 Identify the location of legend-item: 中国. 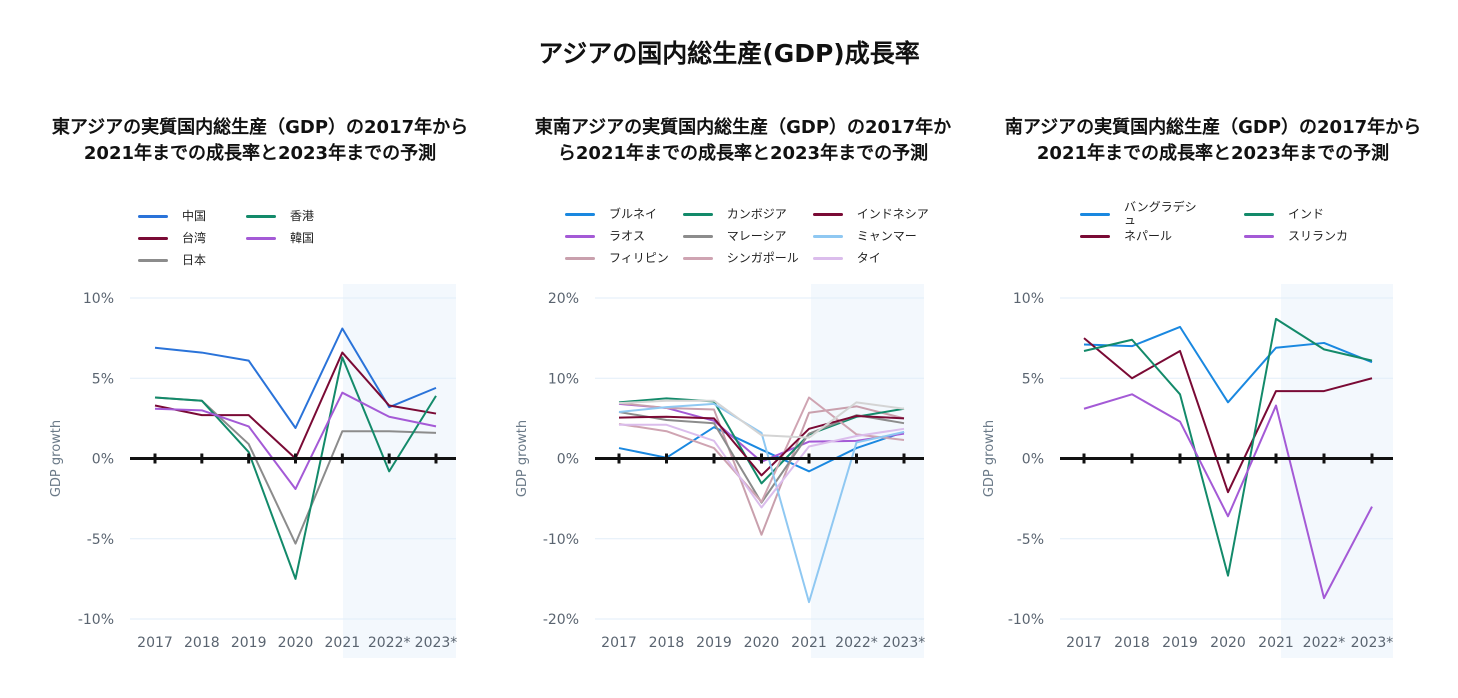
(172, 216).